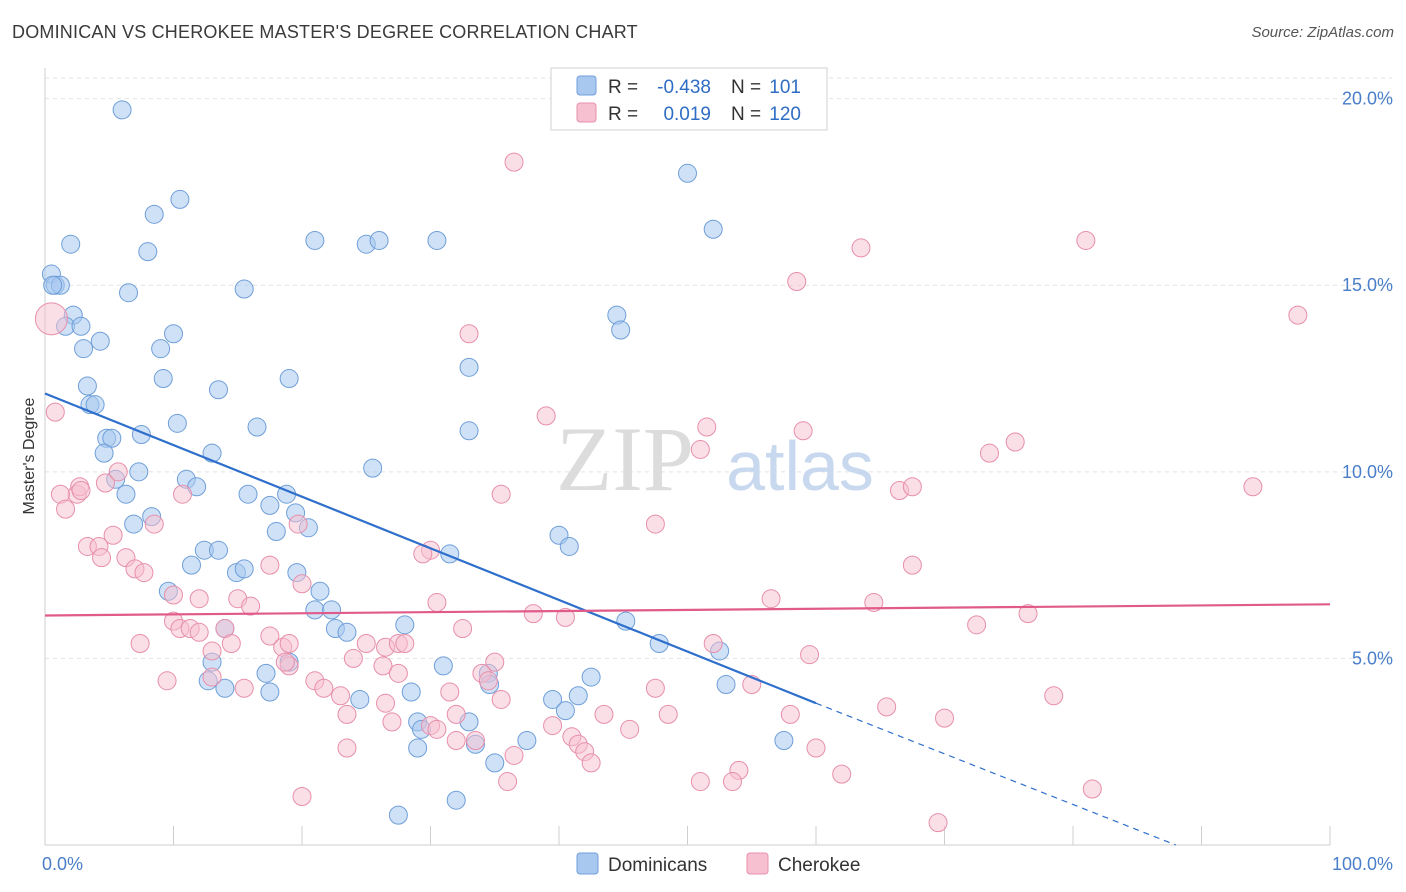  Describe the element at coordinates (1362, 864) in the screenshot. I see `x-tick-label-max: 100.0%` at that location.